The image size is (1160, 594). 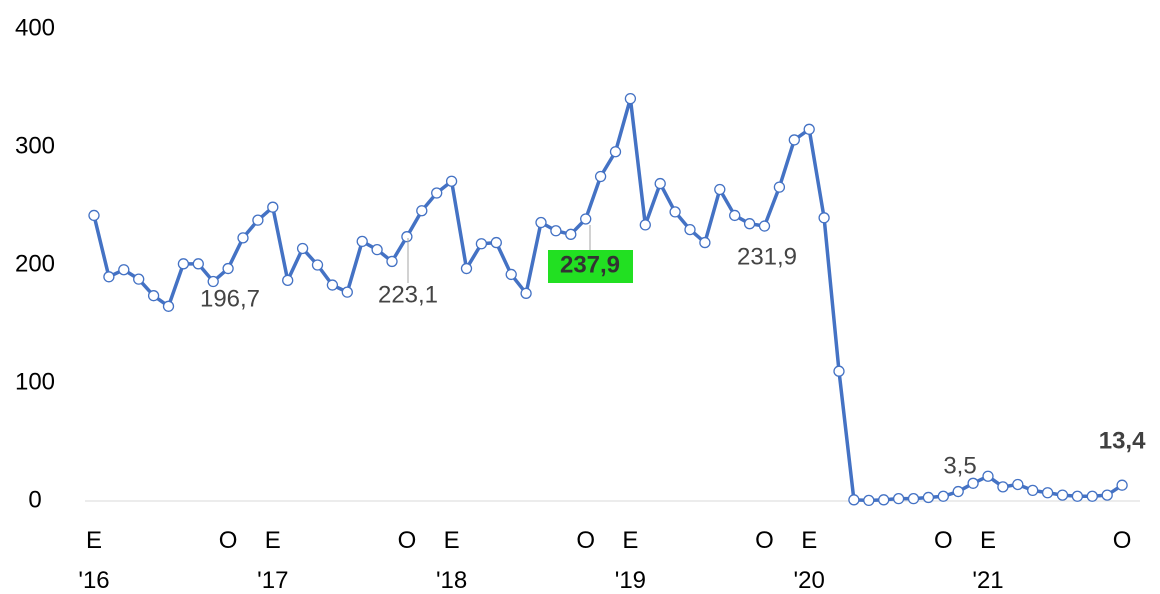 What do you see at coordinates (230, 298) in the screenshot?
I see `annotation: 196,7` at bounding box center [230, 298].